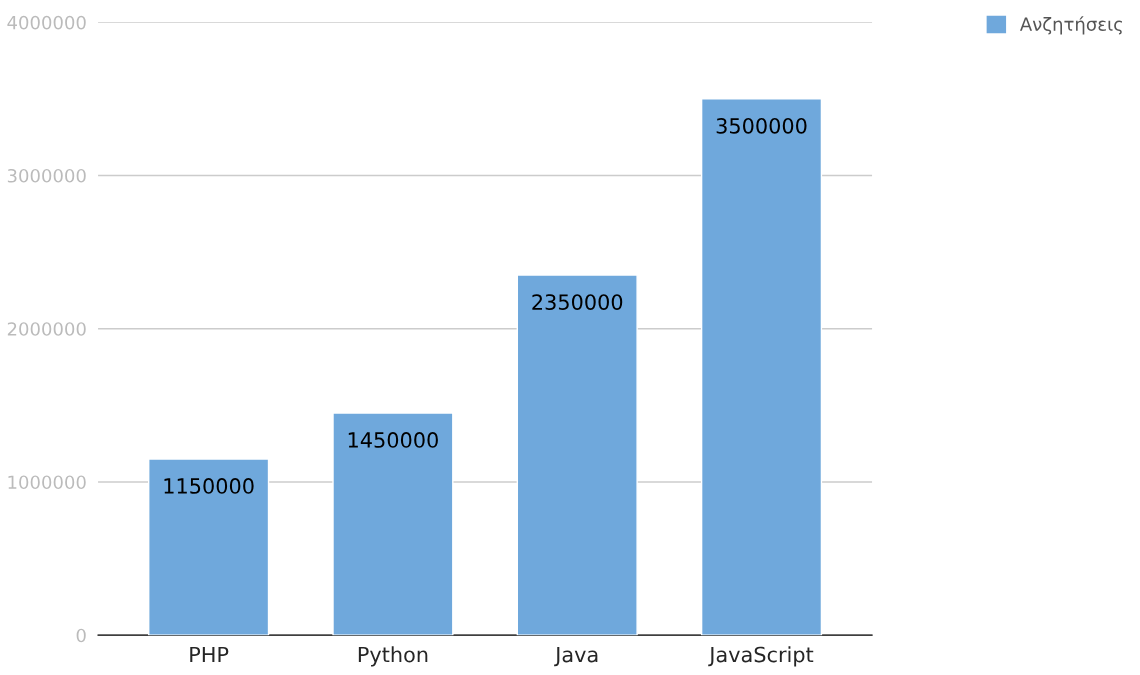 This screenshot has height=675, width=1140. I want to click on data-label: 1150000, so click(209, 486).